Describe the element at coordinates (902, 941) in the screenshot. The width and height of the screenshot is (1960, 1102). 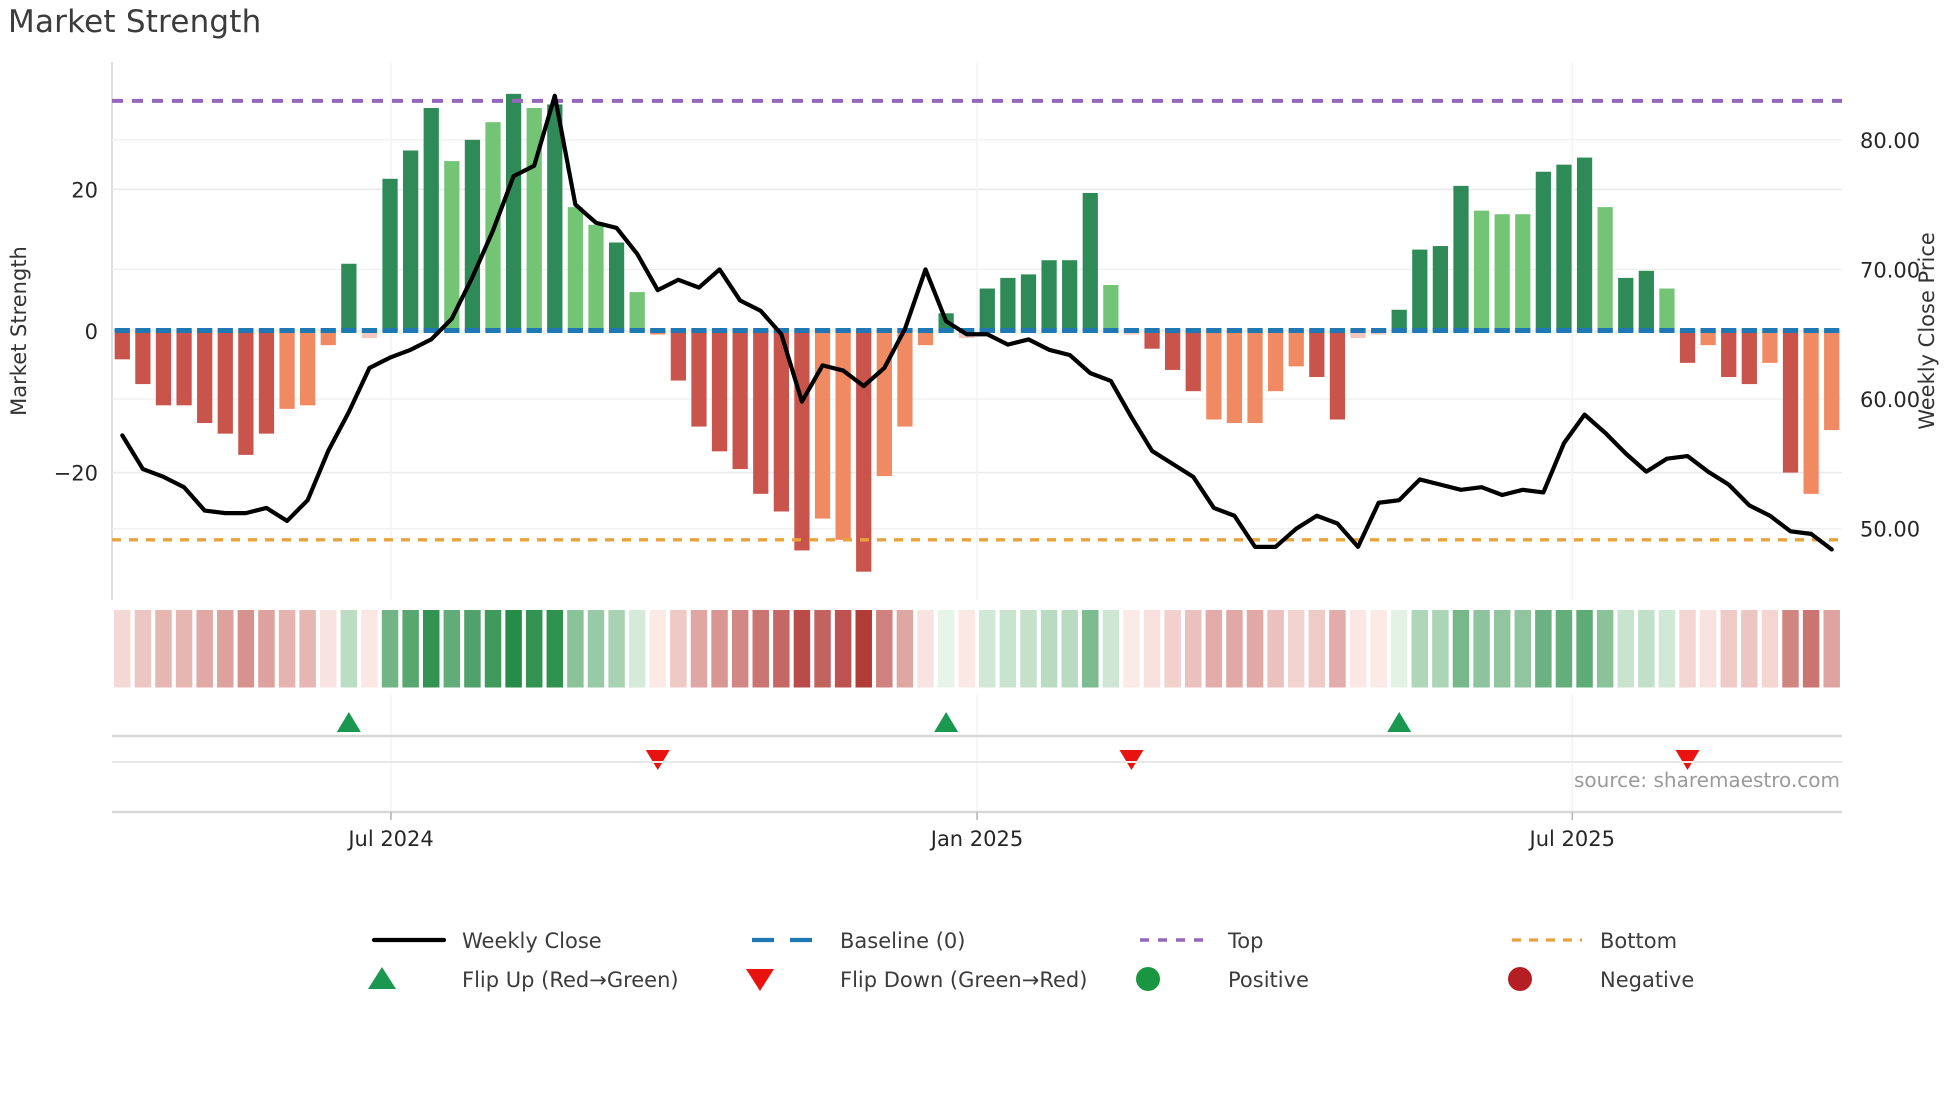
I see `legend-item-label: Baseline (0)` at that location.